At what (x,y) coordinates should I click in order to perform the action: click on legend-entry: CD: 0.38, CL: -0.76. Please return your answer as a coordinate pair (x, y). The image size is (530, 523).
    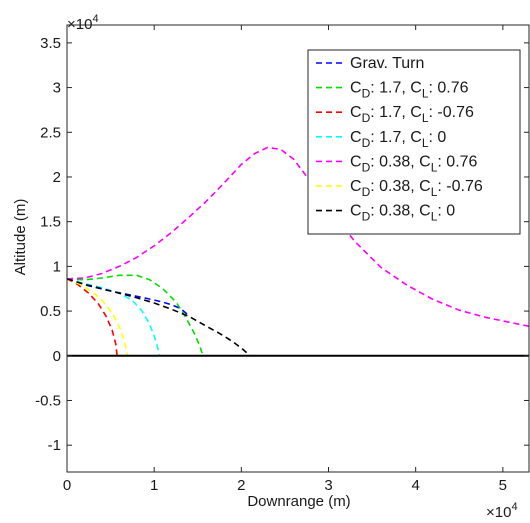
    Looking at the image, I should click on (416, 188).